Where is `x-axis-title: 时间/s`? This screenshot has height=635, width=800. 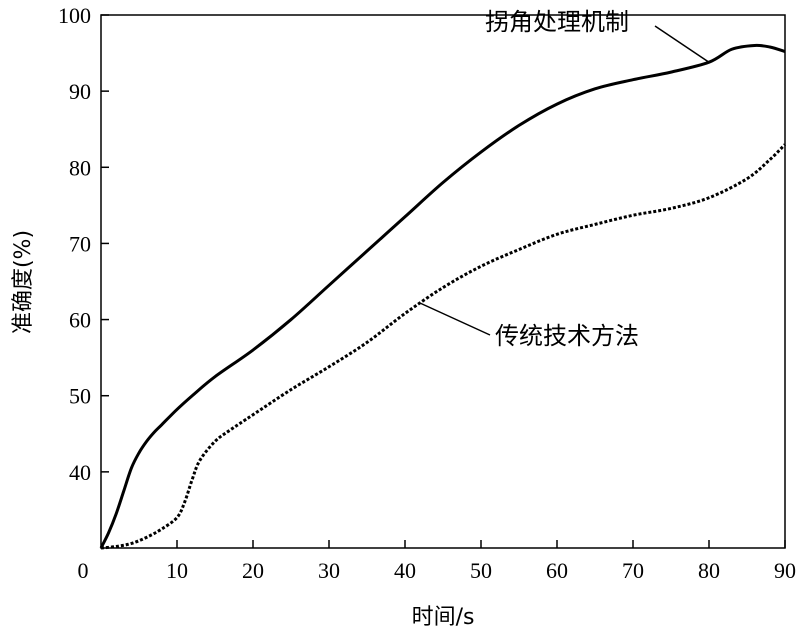
x-axis-title: 时间/s is located at coordinates (443, 617).